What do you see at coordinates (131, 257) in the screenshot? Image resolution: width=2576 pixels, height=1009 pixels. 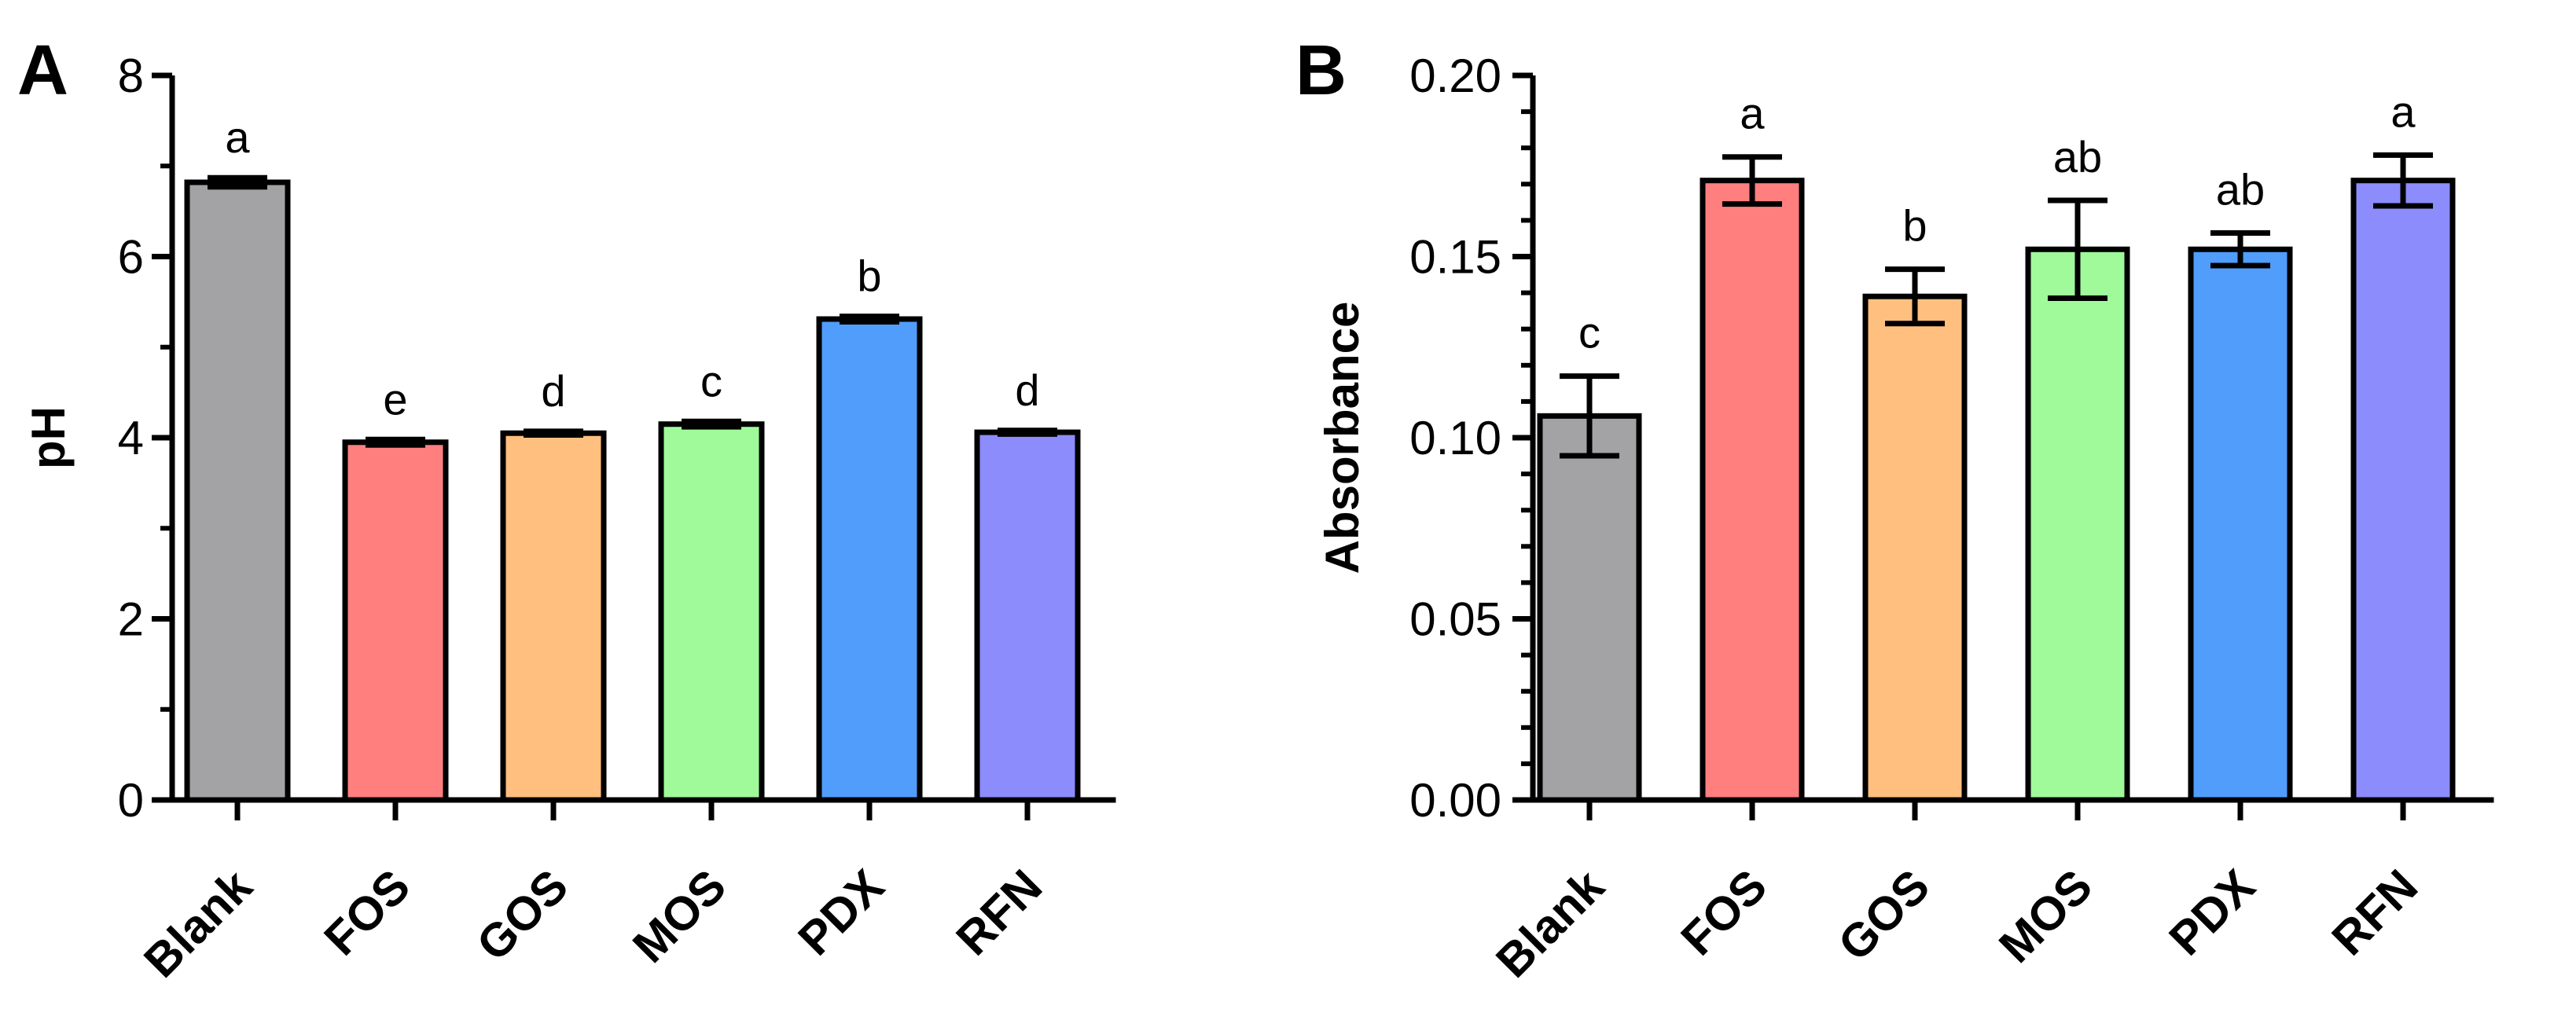 I see `y-tick-label: 6` at bounding box center [131, 257].